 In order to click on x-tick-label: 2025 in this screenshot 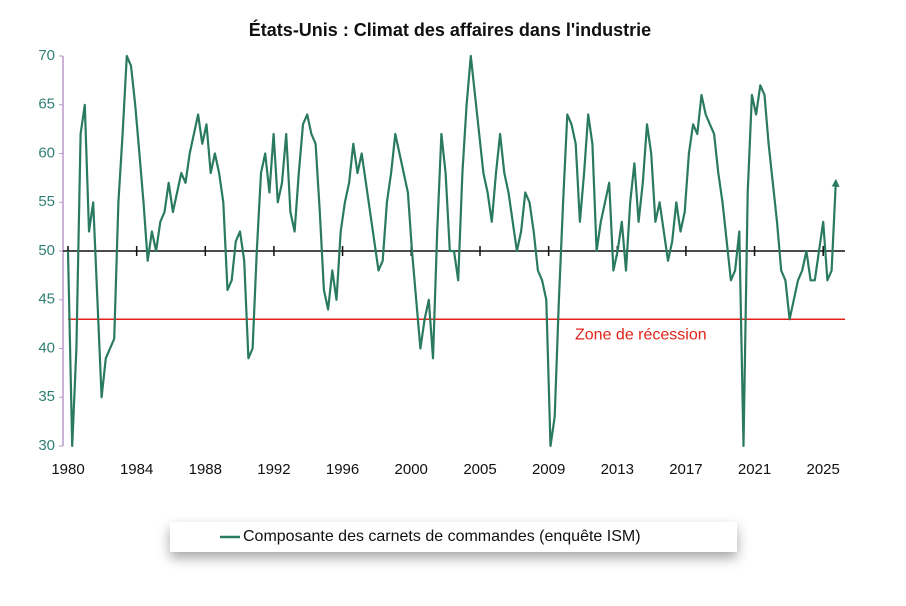, I will do `click(822, 469)`.